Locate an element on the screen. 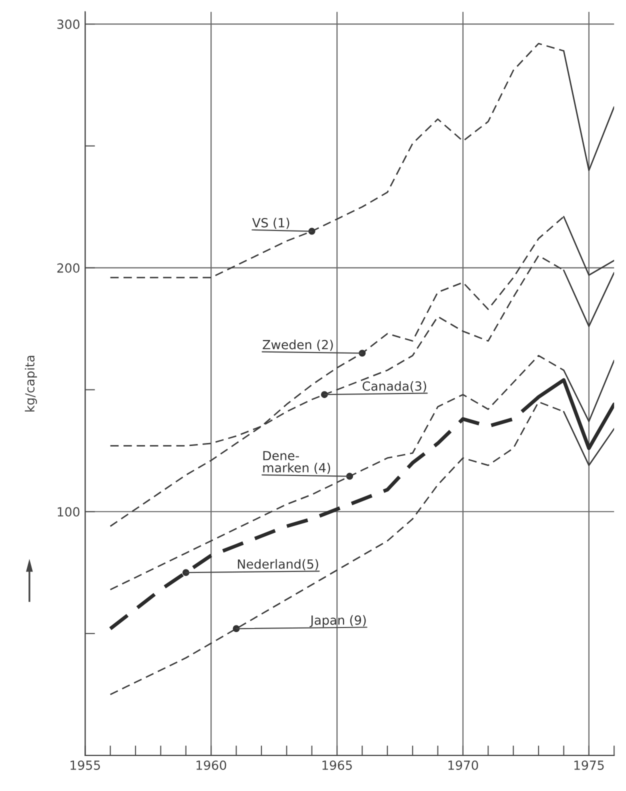  x-tick-label: 1965 is located at coordinates (337, 765).